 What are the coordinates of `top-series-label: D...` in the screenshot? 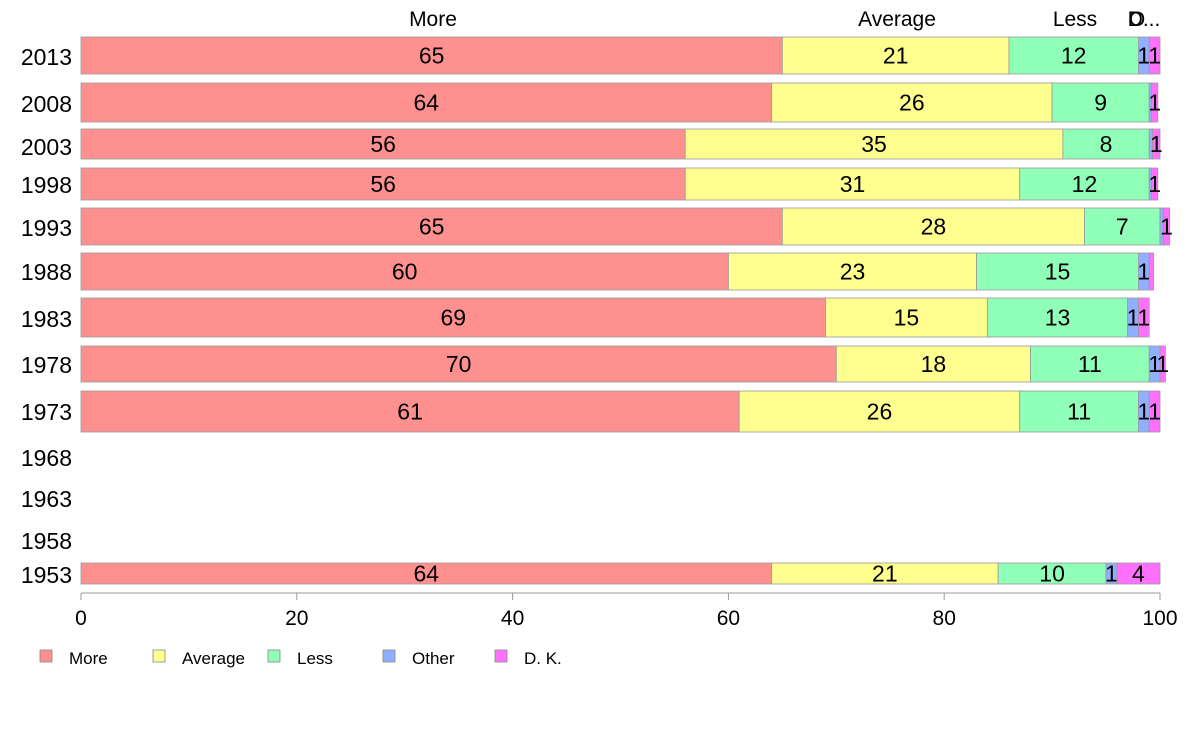 It's located at (1144, 19).